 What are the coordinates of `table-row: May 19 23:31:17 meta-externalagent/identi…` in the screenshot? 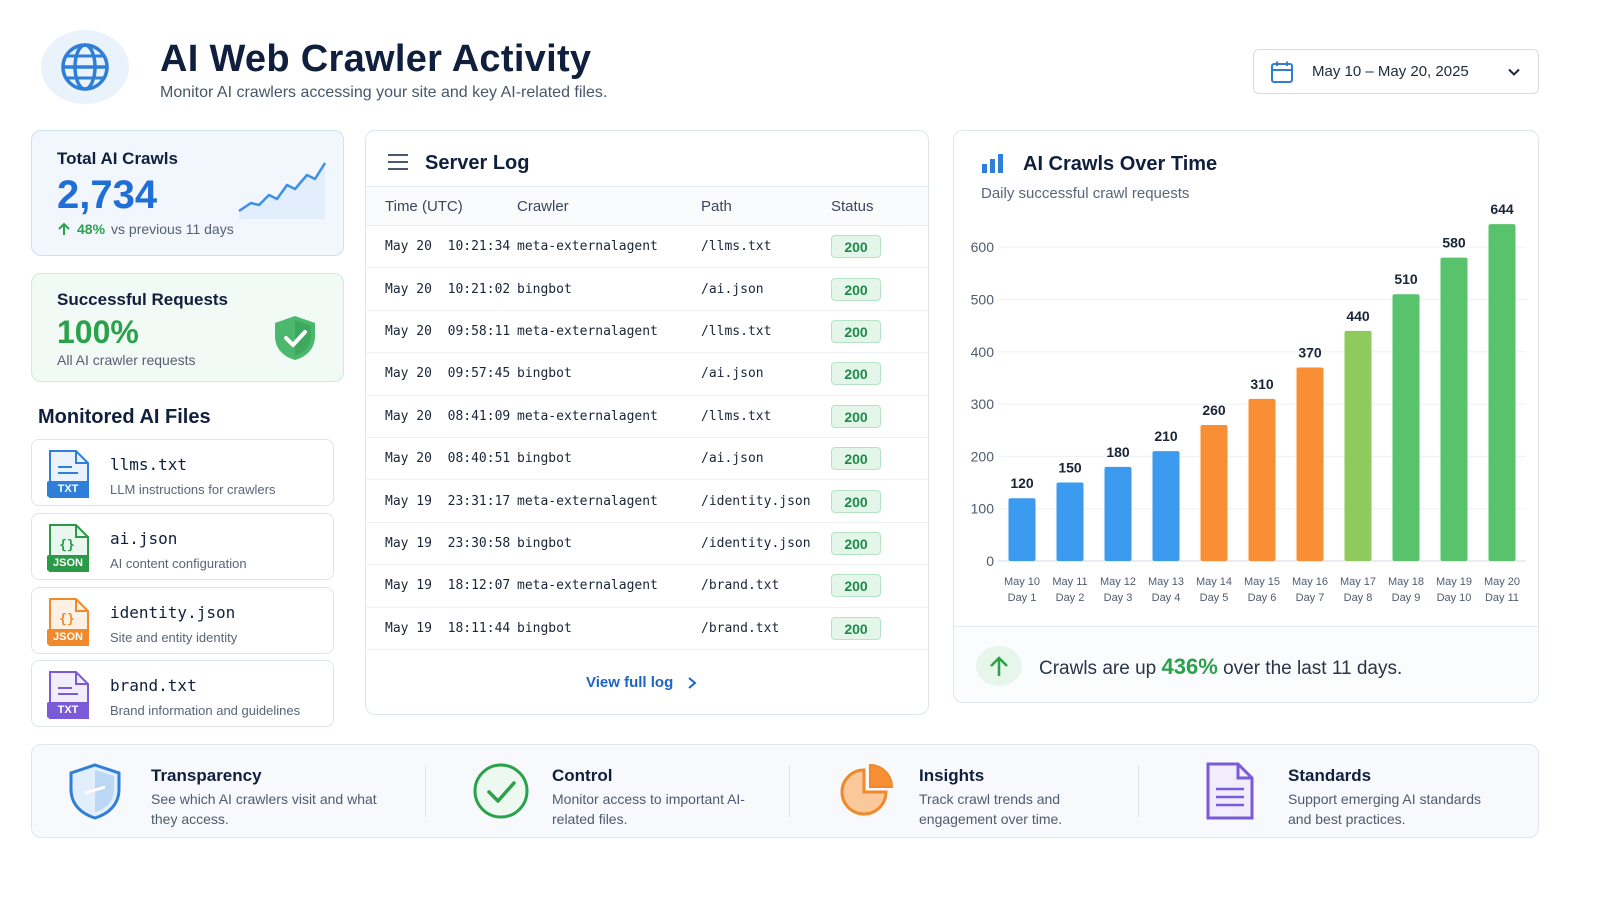 It's located at (647, 501).